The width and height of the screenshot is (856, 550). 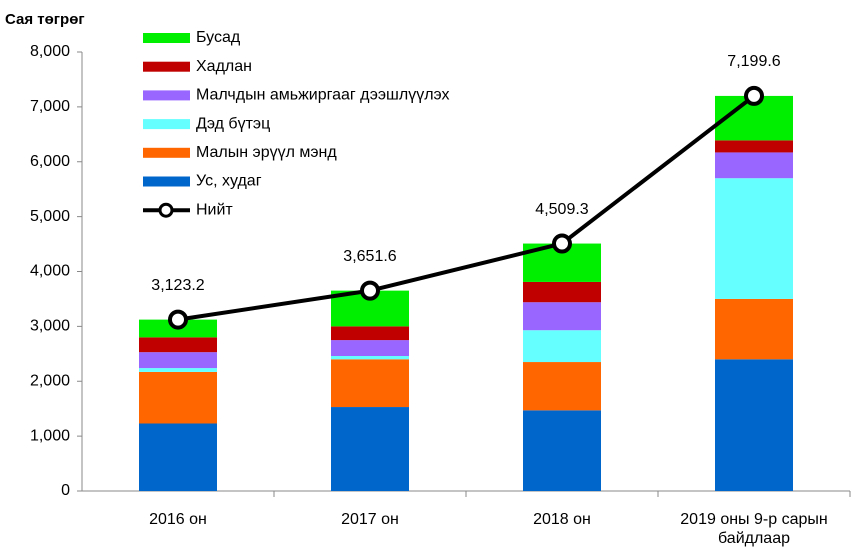 What do you see at coordinates (166, 210) in the screenshot?
I see `legend-marker` at bounding box center [166, 210].